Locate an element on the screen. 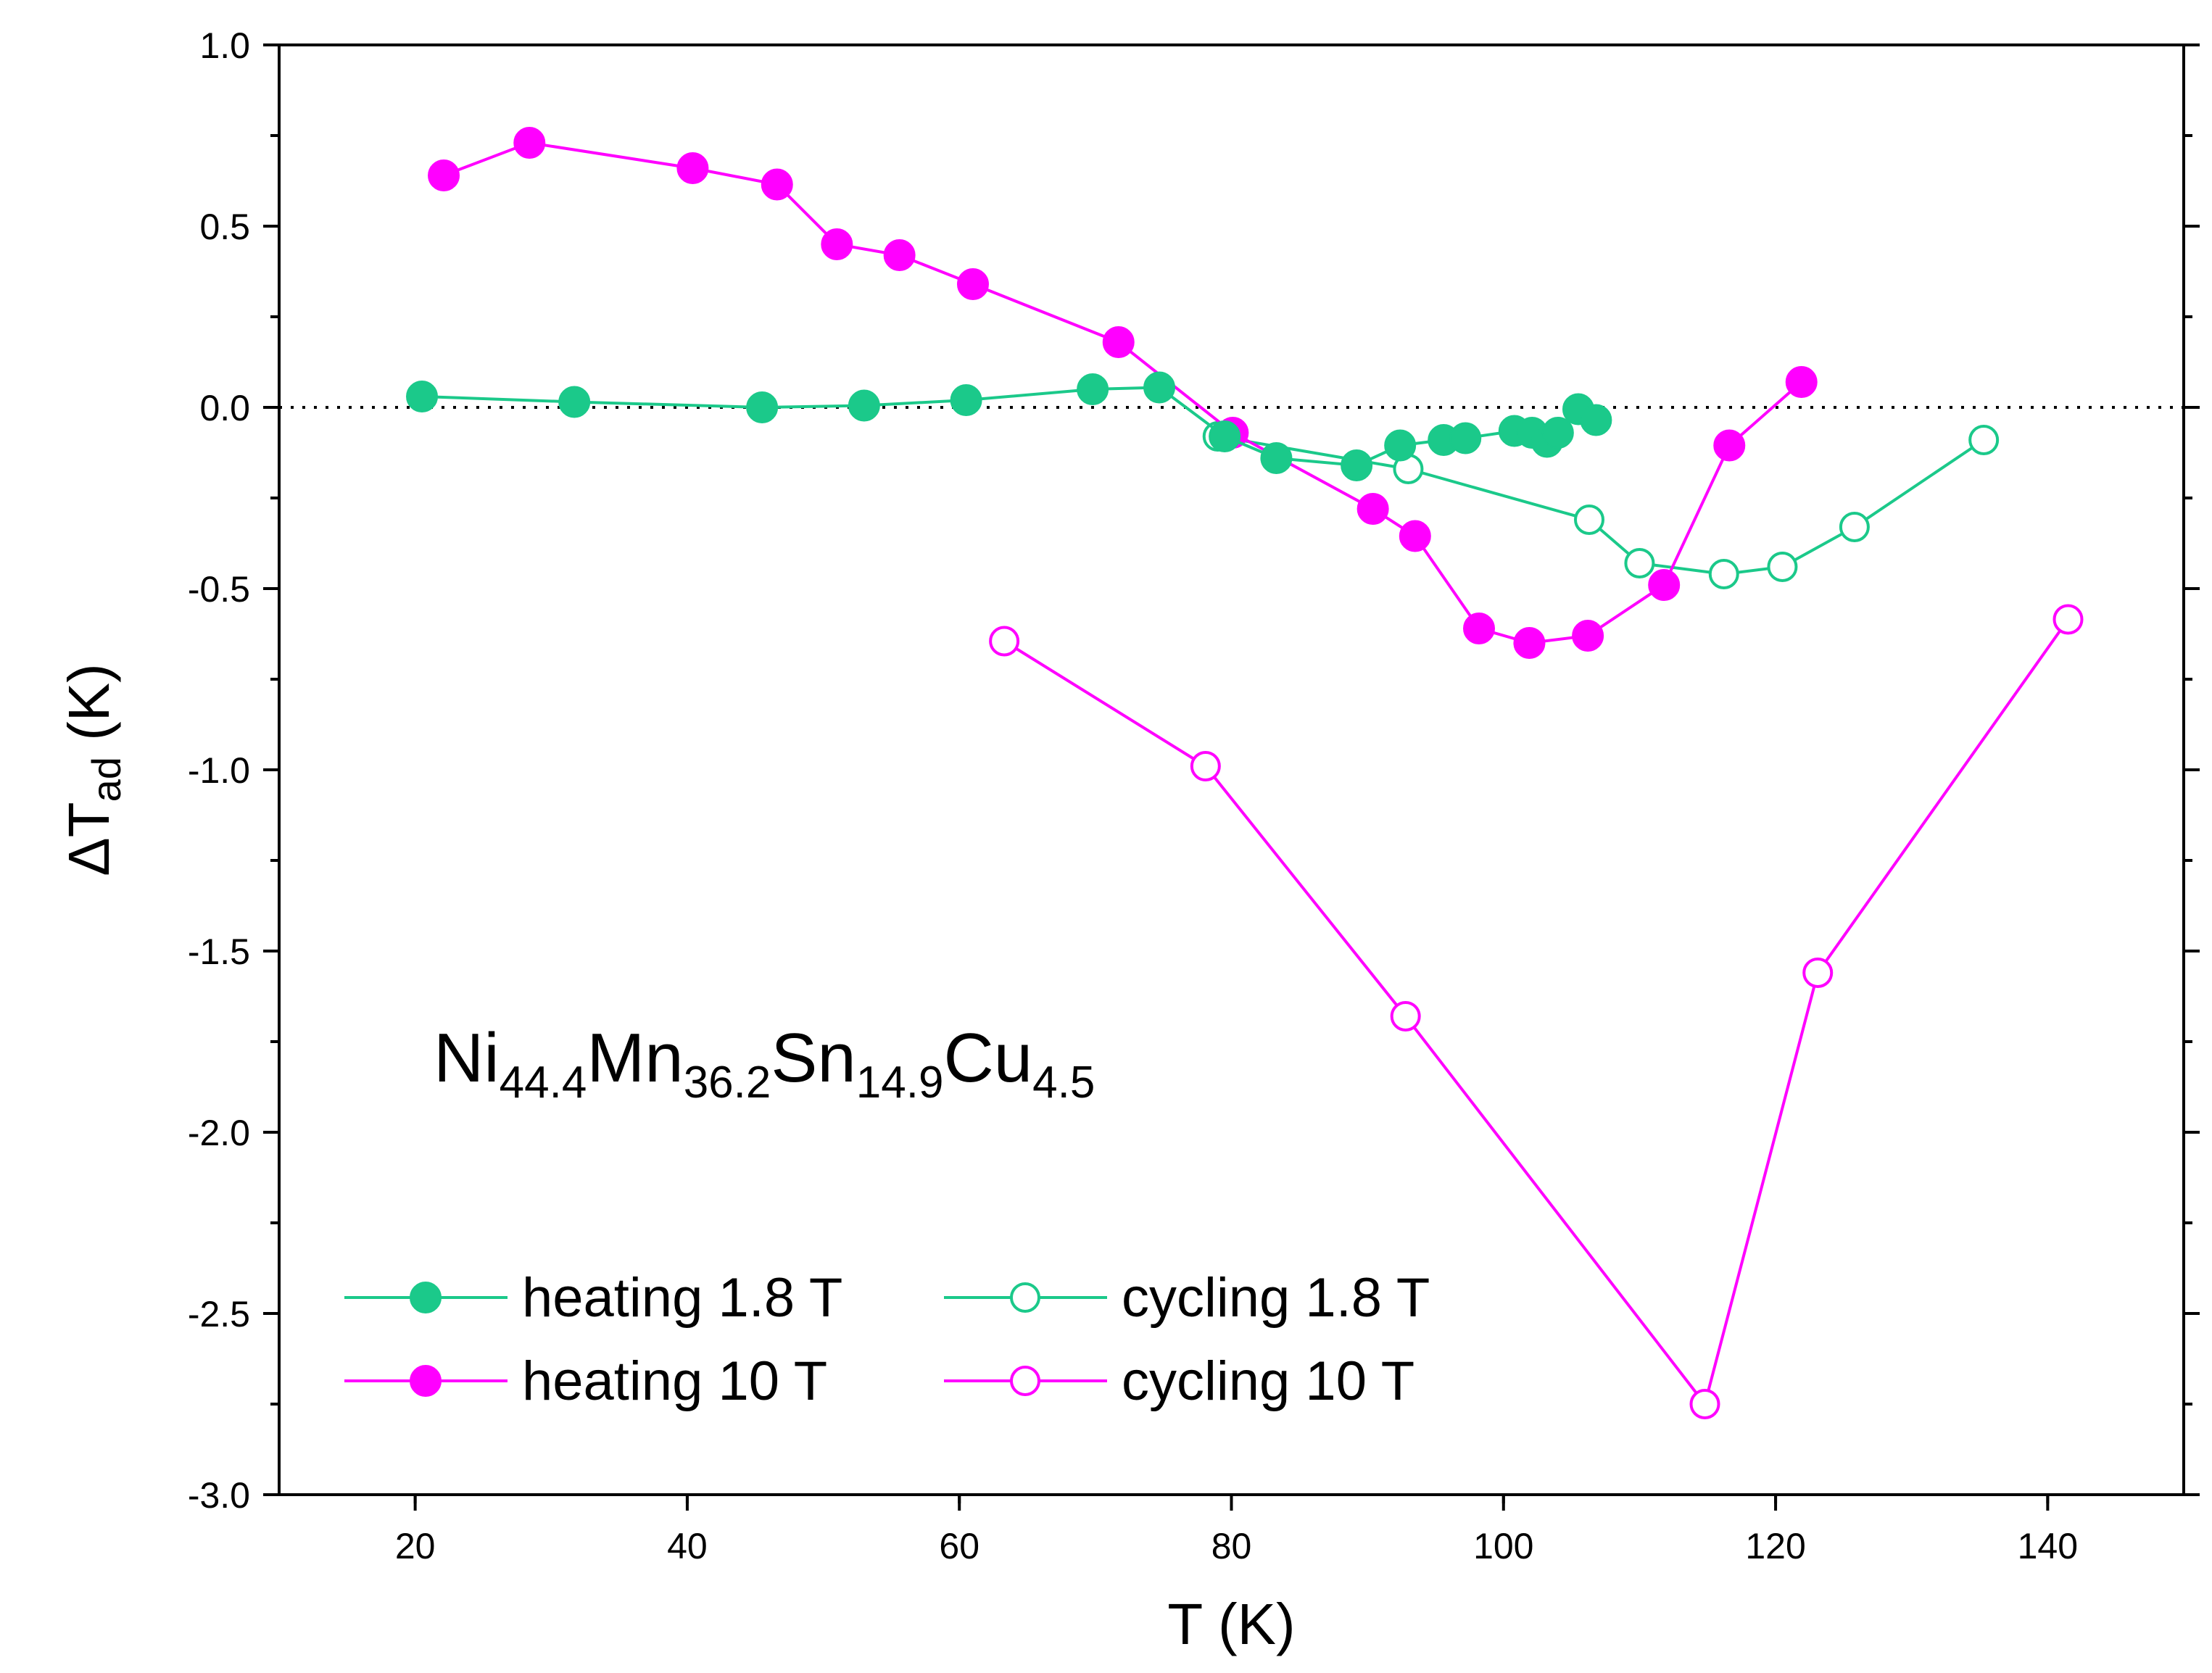 This screenshot has height=1673, width=2212. annotation-element: Ni is located at coordinates (467, 1058).